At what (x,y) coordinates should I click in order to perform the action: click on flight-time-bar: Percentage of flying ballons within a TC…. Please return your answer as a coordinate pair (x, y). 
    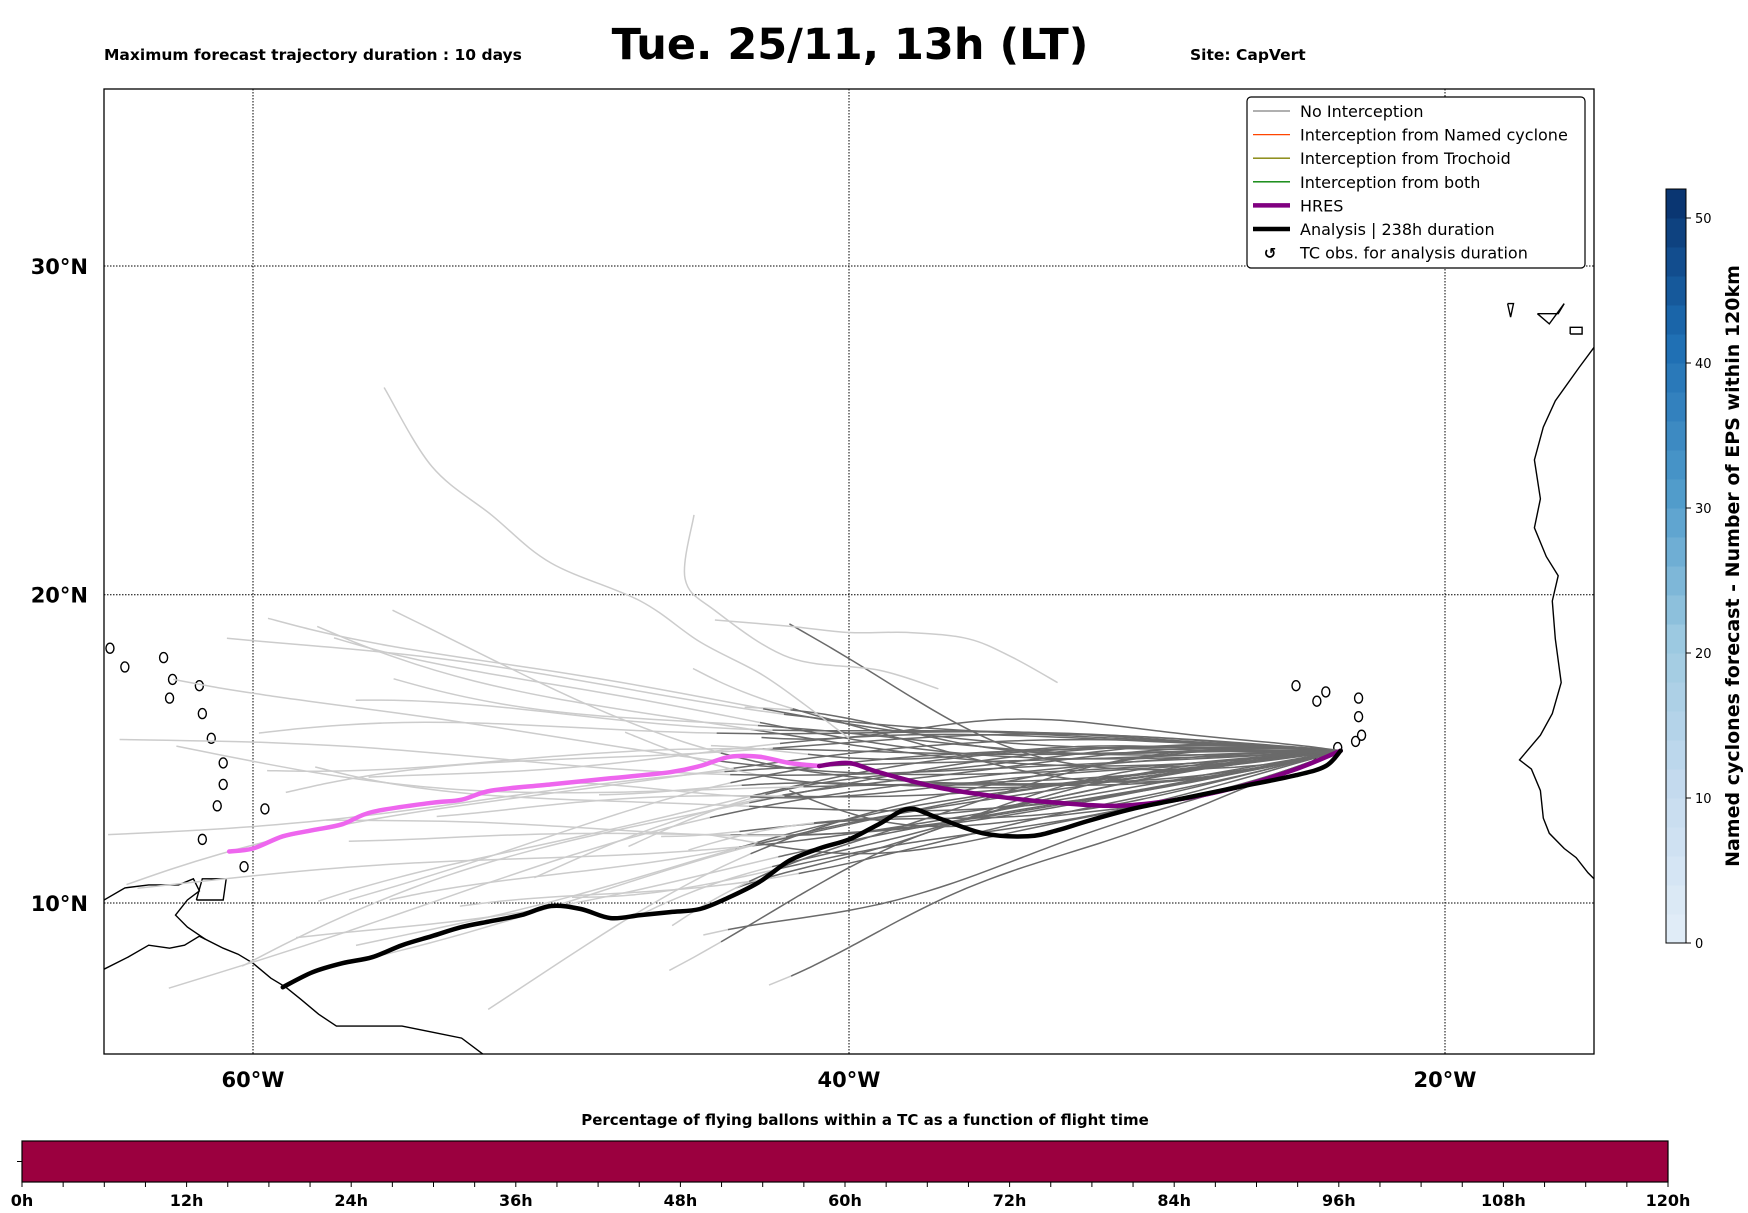
    Looking at the image, I should click on (851, 1160).